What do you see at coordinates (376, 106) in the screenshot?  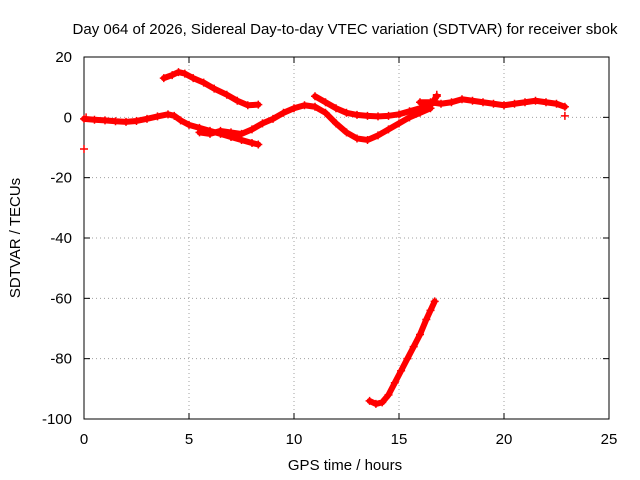 I see `series-afternoon-segment` at bounding box center [376, 106].